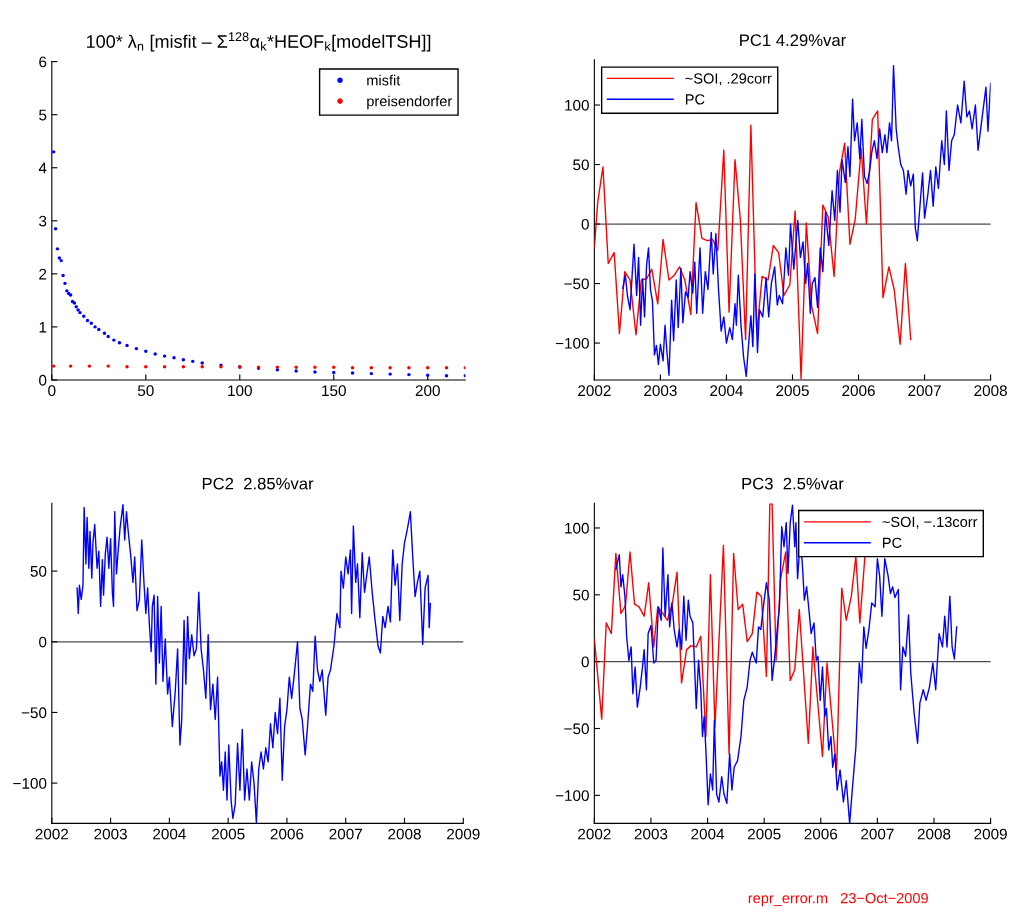 This screenshot has width=1016, height=920. I want to click on y-tick-label: 5, so click(43, 115).